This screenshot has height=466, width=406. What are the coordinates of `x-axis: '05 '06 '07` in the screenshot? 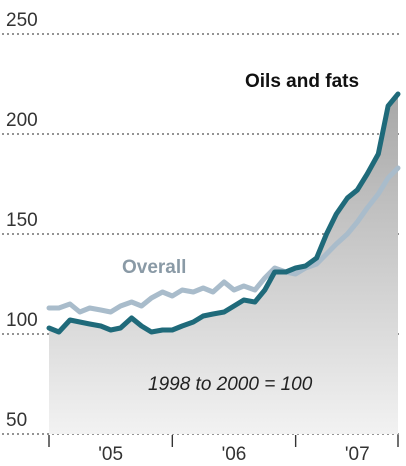 It's located at (223, 450).